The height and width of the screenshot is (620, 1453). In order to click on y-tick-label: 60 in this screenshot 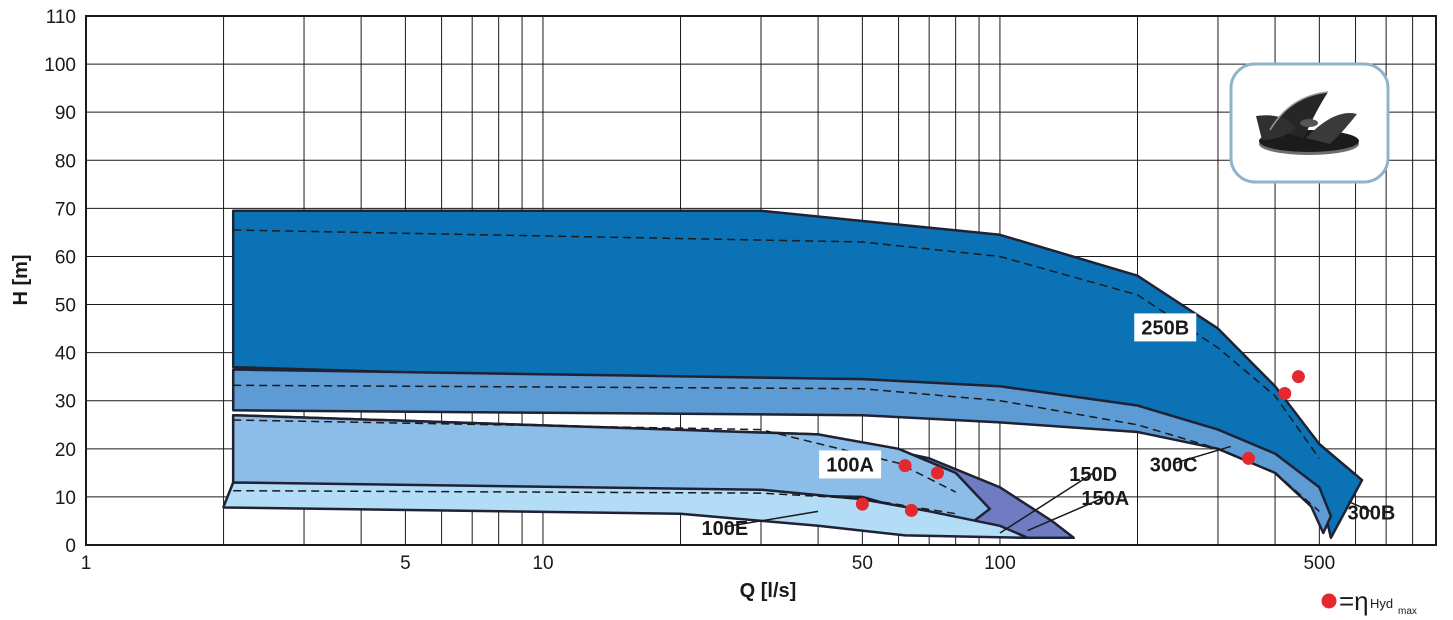, I will do `click(65, 257)`.